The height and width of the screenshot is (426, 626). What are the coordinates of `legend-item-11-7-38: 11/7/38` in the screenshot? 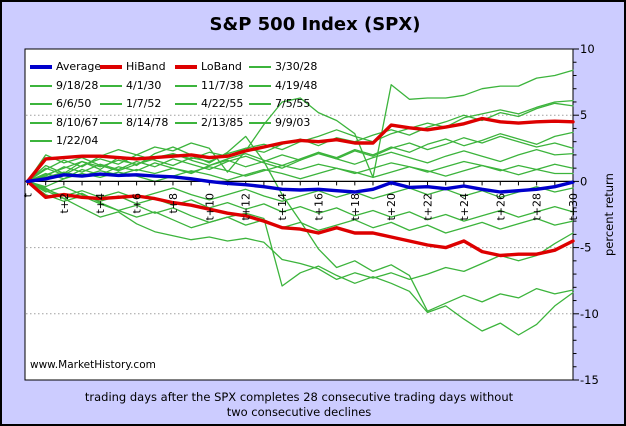 It's located at (209, 85).